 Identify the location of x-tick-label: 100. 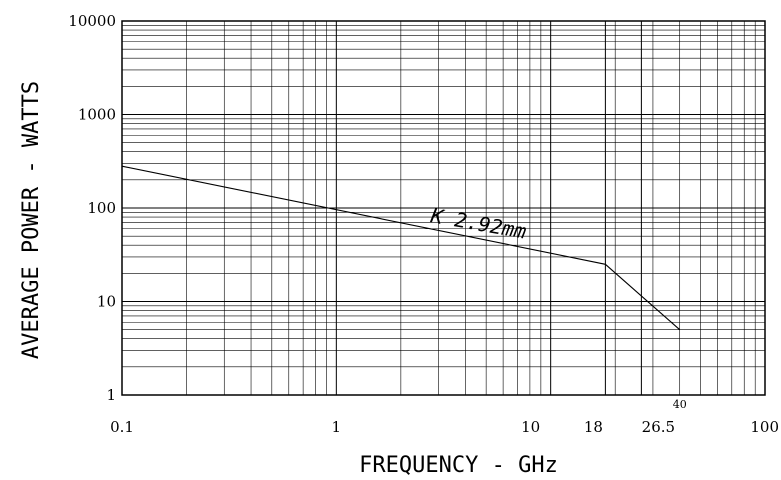
(764, 427).